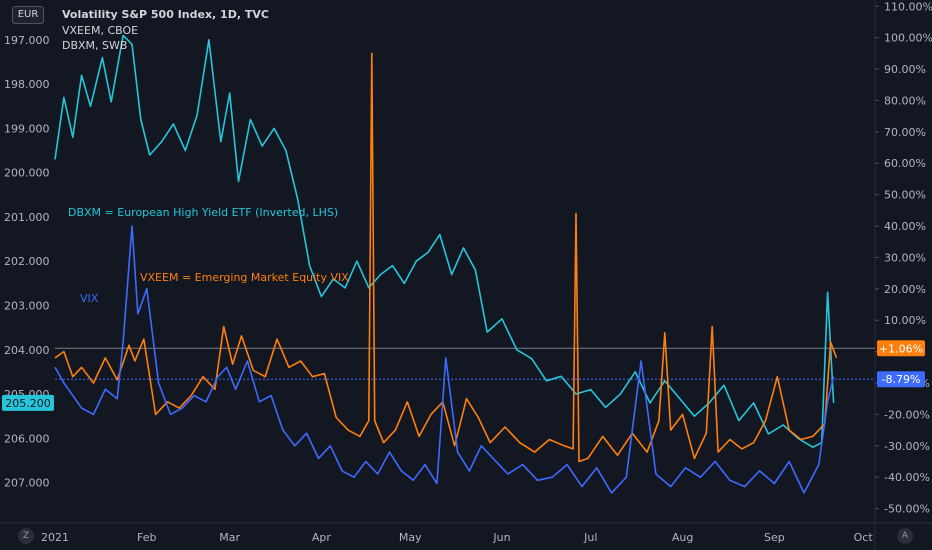 This screenshot has height=550, width=932. Describe the element at coordinates (905, 257) in the screenshot. I see `right-tick-label: 30.00%` at that location.